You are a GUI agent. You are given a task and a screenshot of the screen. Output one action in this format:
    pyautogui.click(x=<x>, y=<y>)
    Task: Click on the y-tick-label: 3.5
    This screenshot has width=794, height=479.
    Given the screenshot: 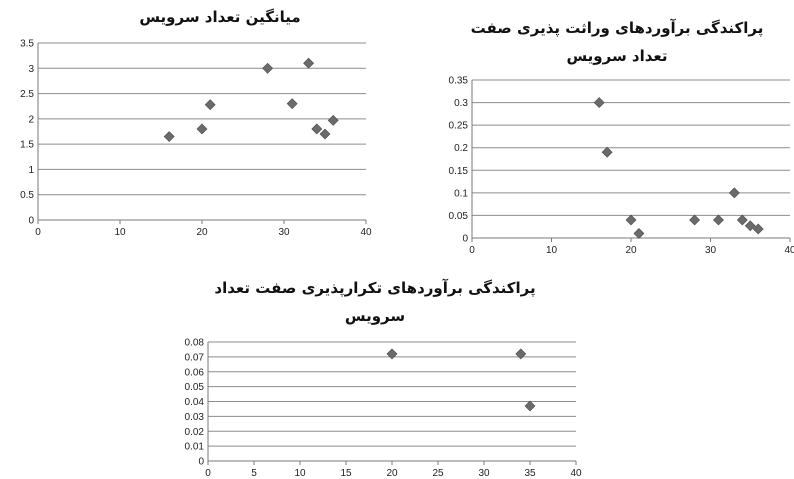 What is the action you would take?
    pyautogui.click(x=27, y=44)
    